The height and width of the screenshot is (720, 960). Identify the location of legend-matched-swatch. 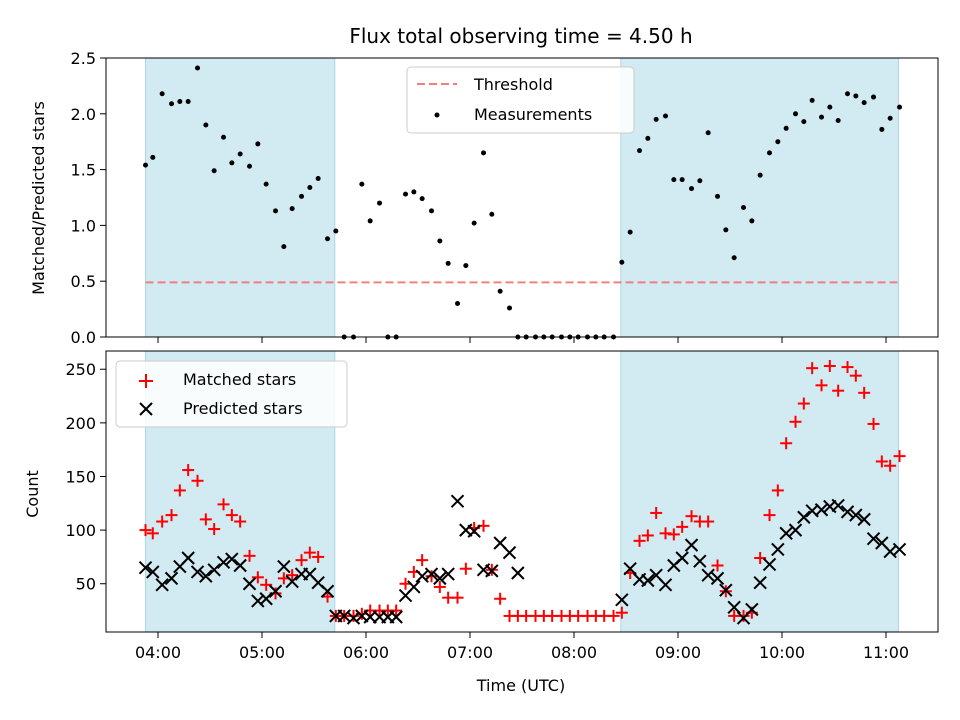
(146, 381).